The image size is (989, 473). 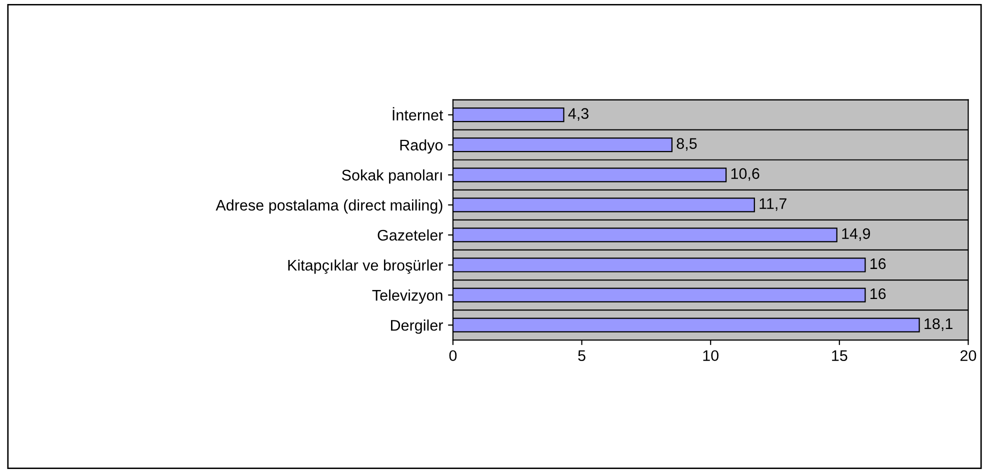 What do you see at coordinates (453, 356) in the screenshot?
I see `x-tick-label: 0` at bounding box center [453, 356].